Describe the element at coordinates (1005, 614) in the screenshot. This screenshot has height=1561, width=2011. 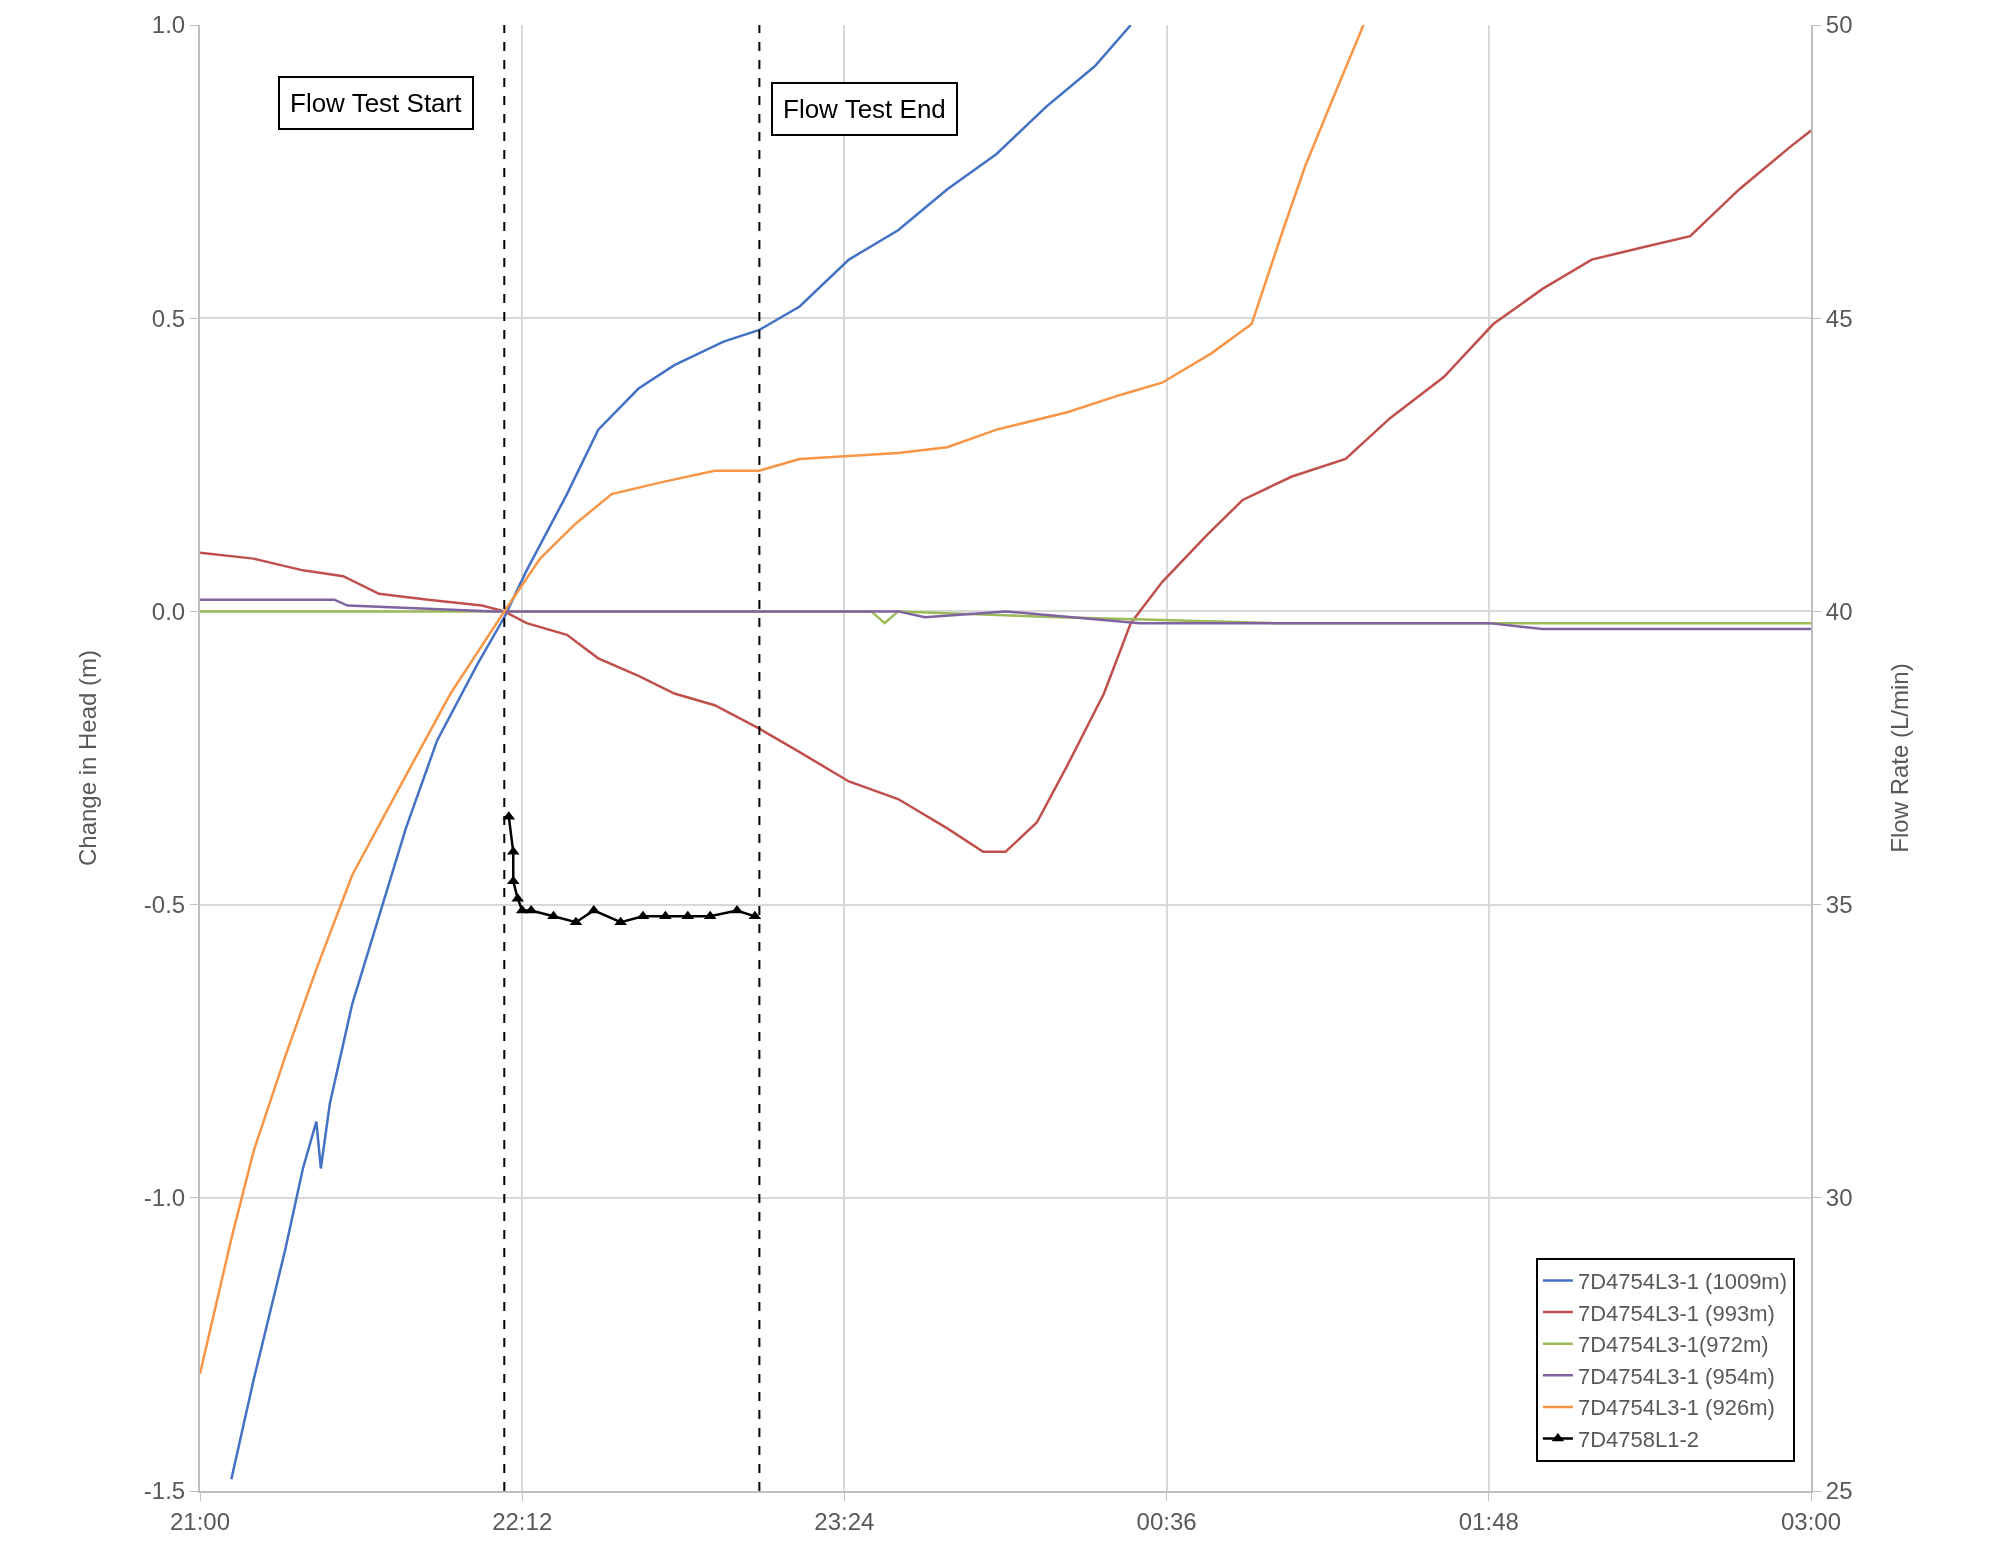
I see `line-series` at that location.